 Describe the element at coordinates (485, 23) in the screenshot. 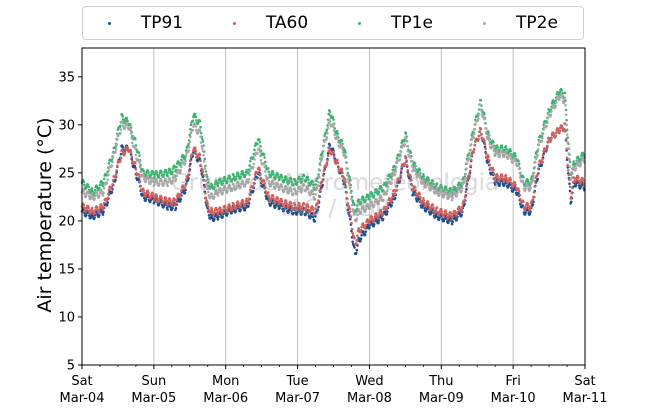

I see `legend-marker-tp2e` at that location.